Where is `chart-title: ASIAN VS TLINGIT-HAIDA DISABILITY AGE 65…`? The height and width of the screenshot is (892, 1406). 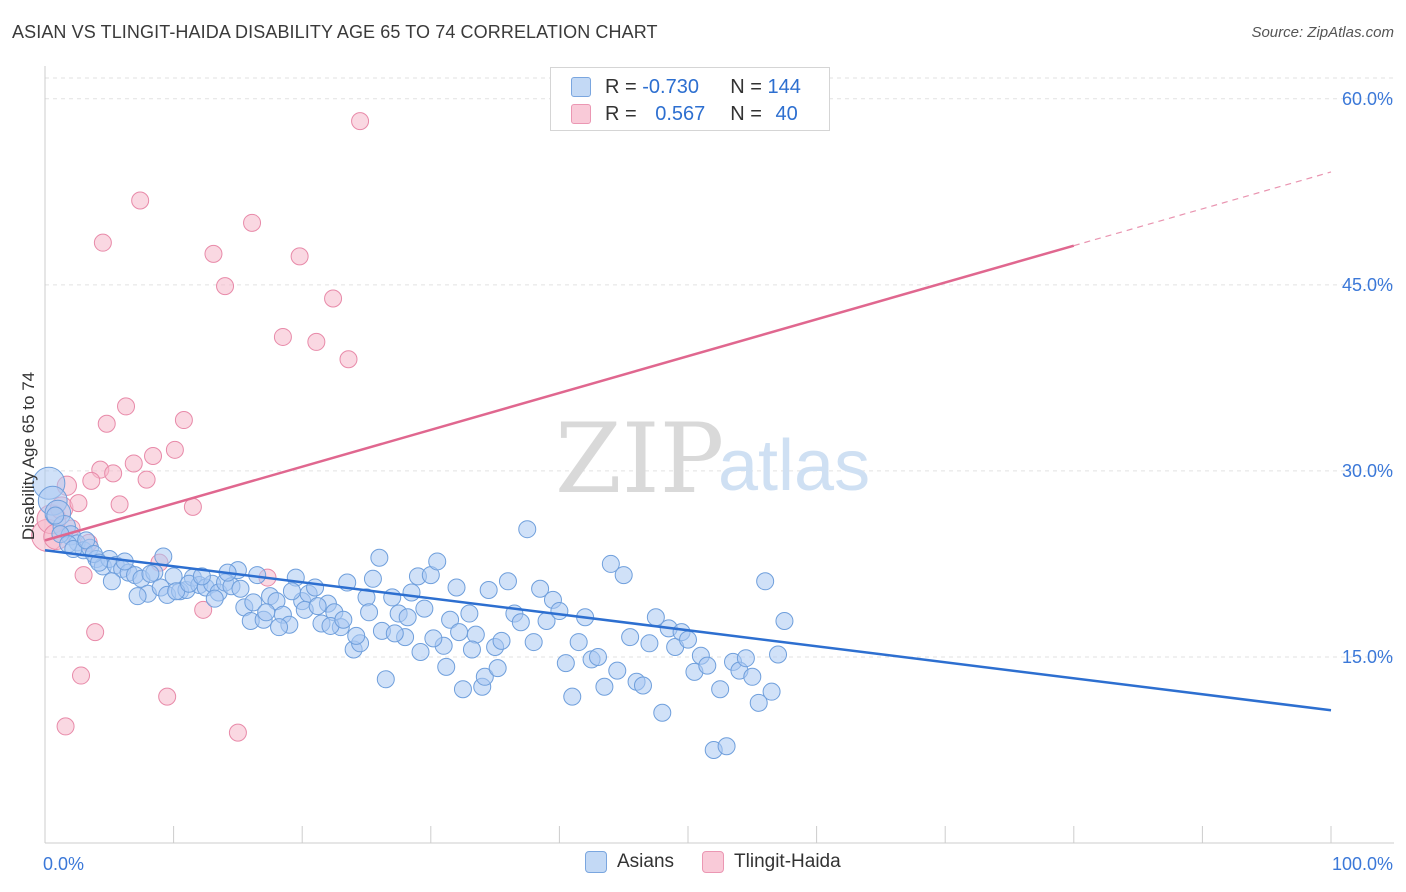 chart-title: ASIAN VS TLINGIT-HAIDA DISABILITY AGE 65… is located at coordinates (335, 32).